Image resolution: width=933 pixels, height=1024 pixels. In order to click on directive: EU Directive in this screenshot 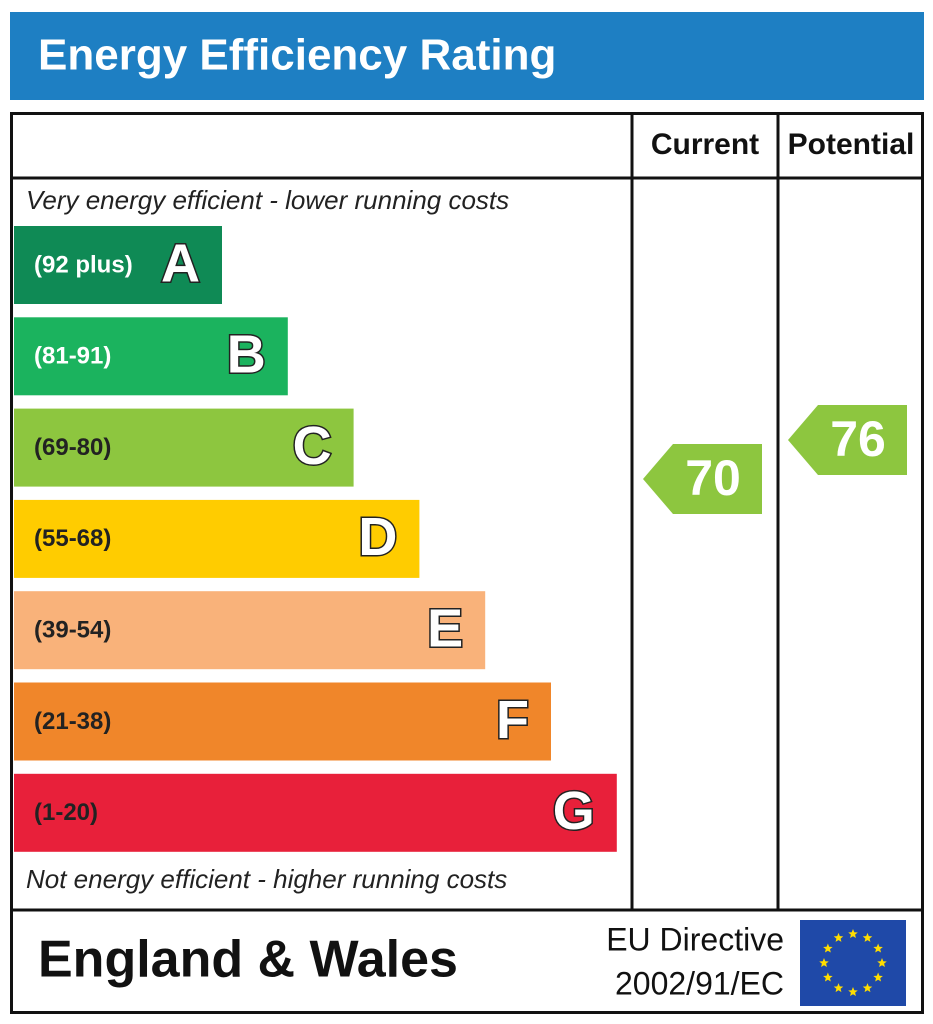, I will do `click(695, 939)`.